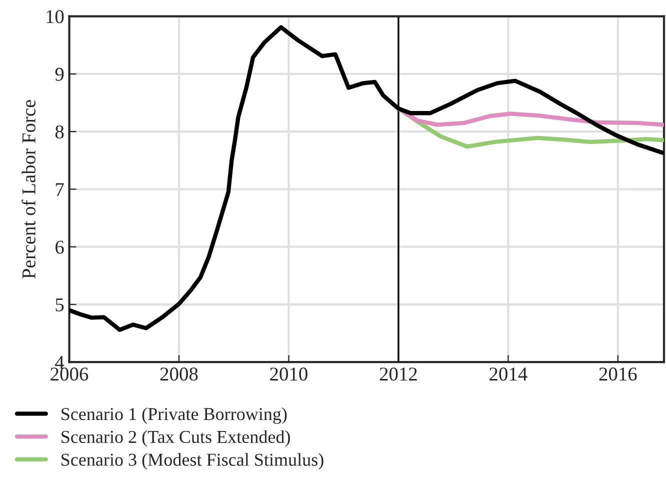 The width and height of the screenshot is (666, 494). What do you see at coordinates (55, 17) in the screenshot?
I see `y-tick-label: 10` at bounding box center [55, 17].